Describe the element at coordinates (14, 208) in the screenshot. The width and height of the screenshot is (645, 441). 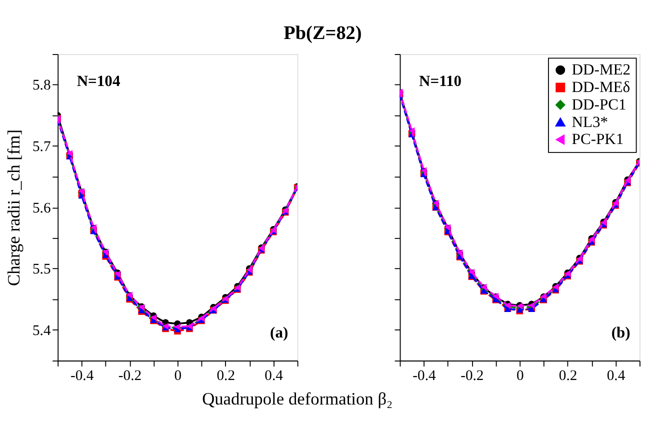
I see `y-axis-title: Charge radii r_ch [fm]` at that location.